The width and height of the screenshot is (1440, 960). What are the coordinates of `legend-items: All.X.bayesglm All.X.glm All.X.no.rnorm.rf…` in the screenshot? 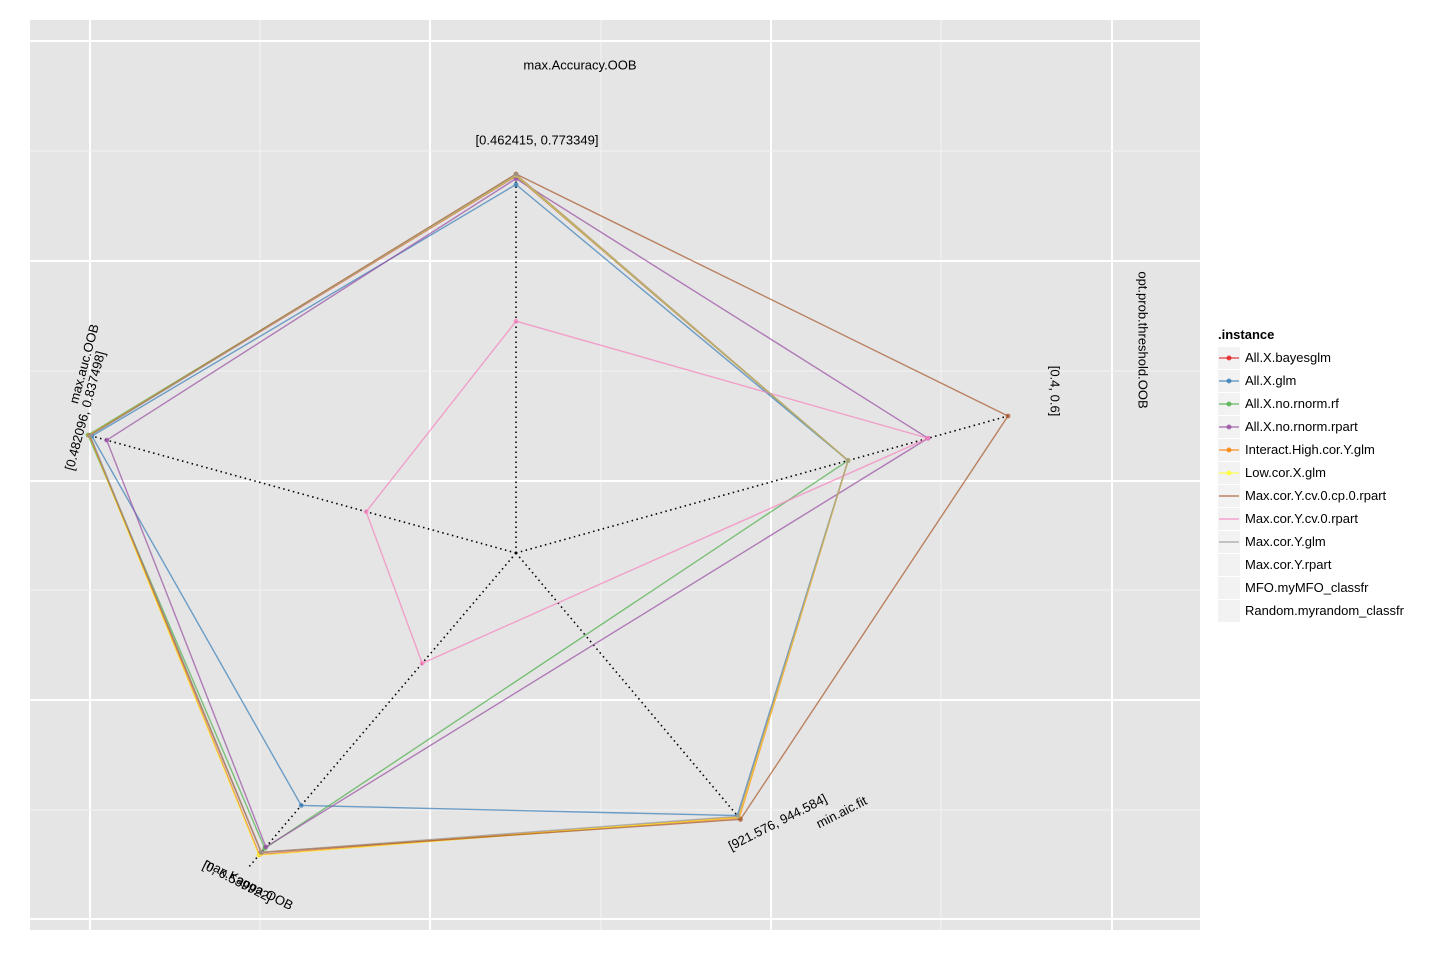 It's located at (1311, 484).